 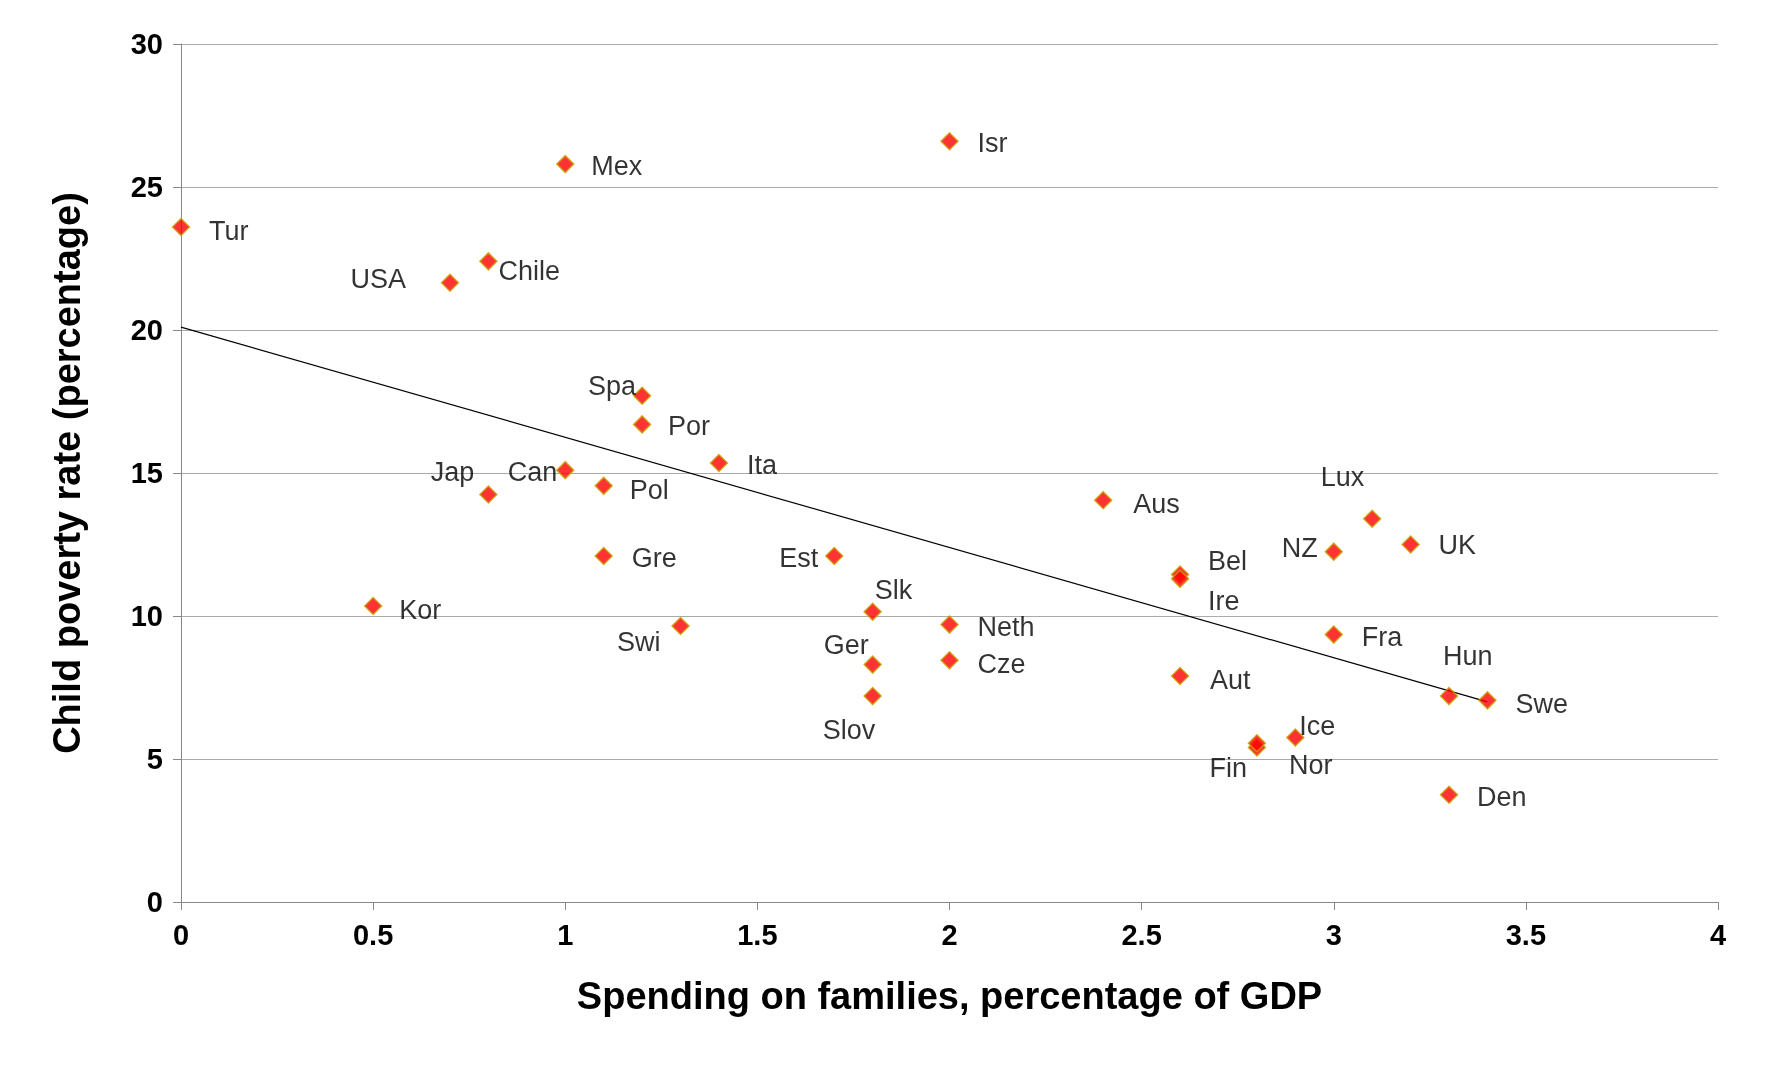 What do you see at coordinates (849, 730) in the screenshot?
I see `annotation: Slov` at bounding box center [849, 730].